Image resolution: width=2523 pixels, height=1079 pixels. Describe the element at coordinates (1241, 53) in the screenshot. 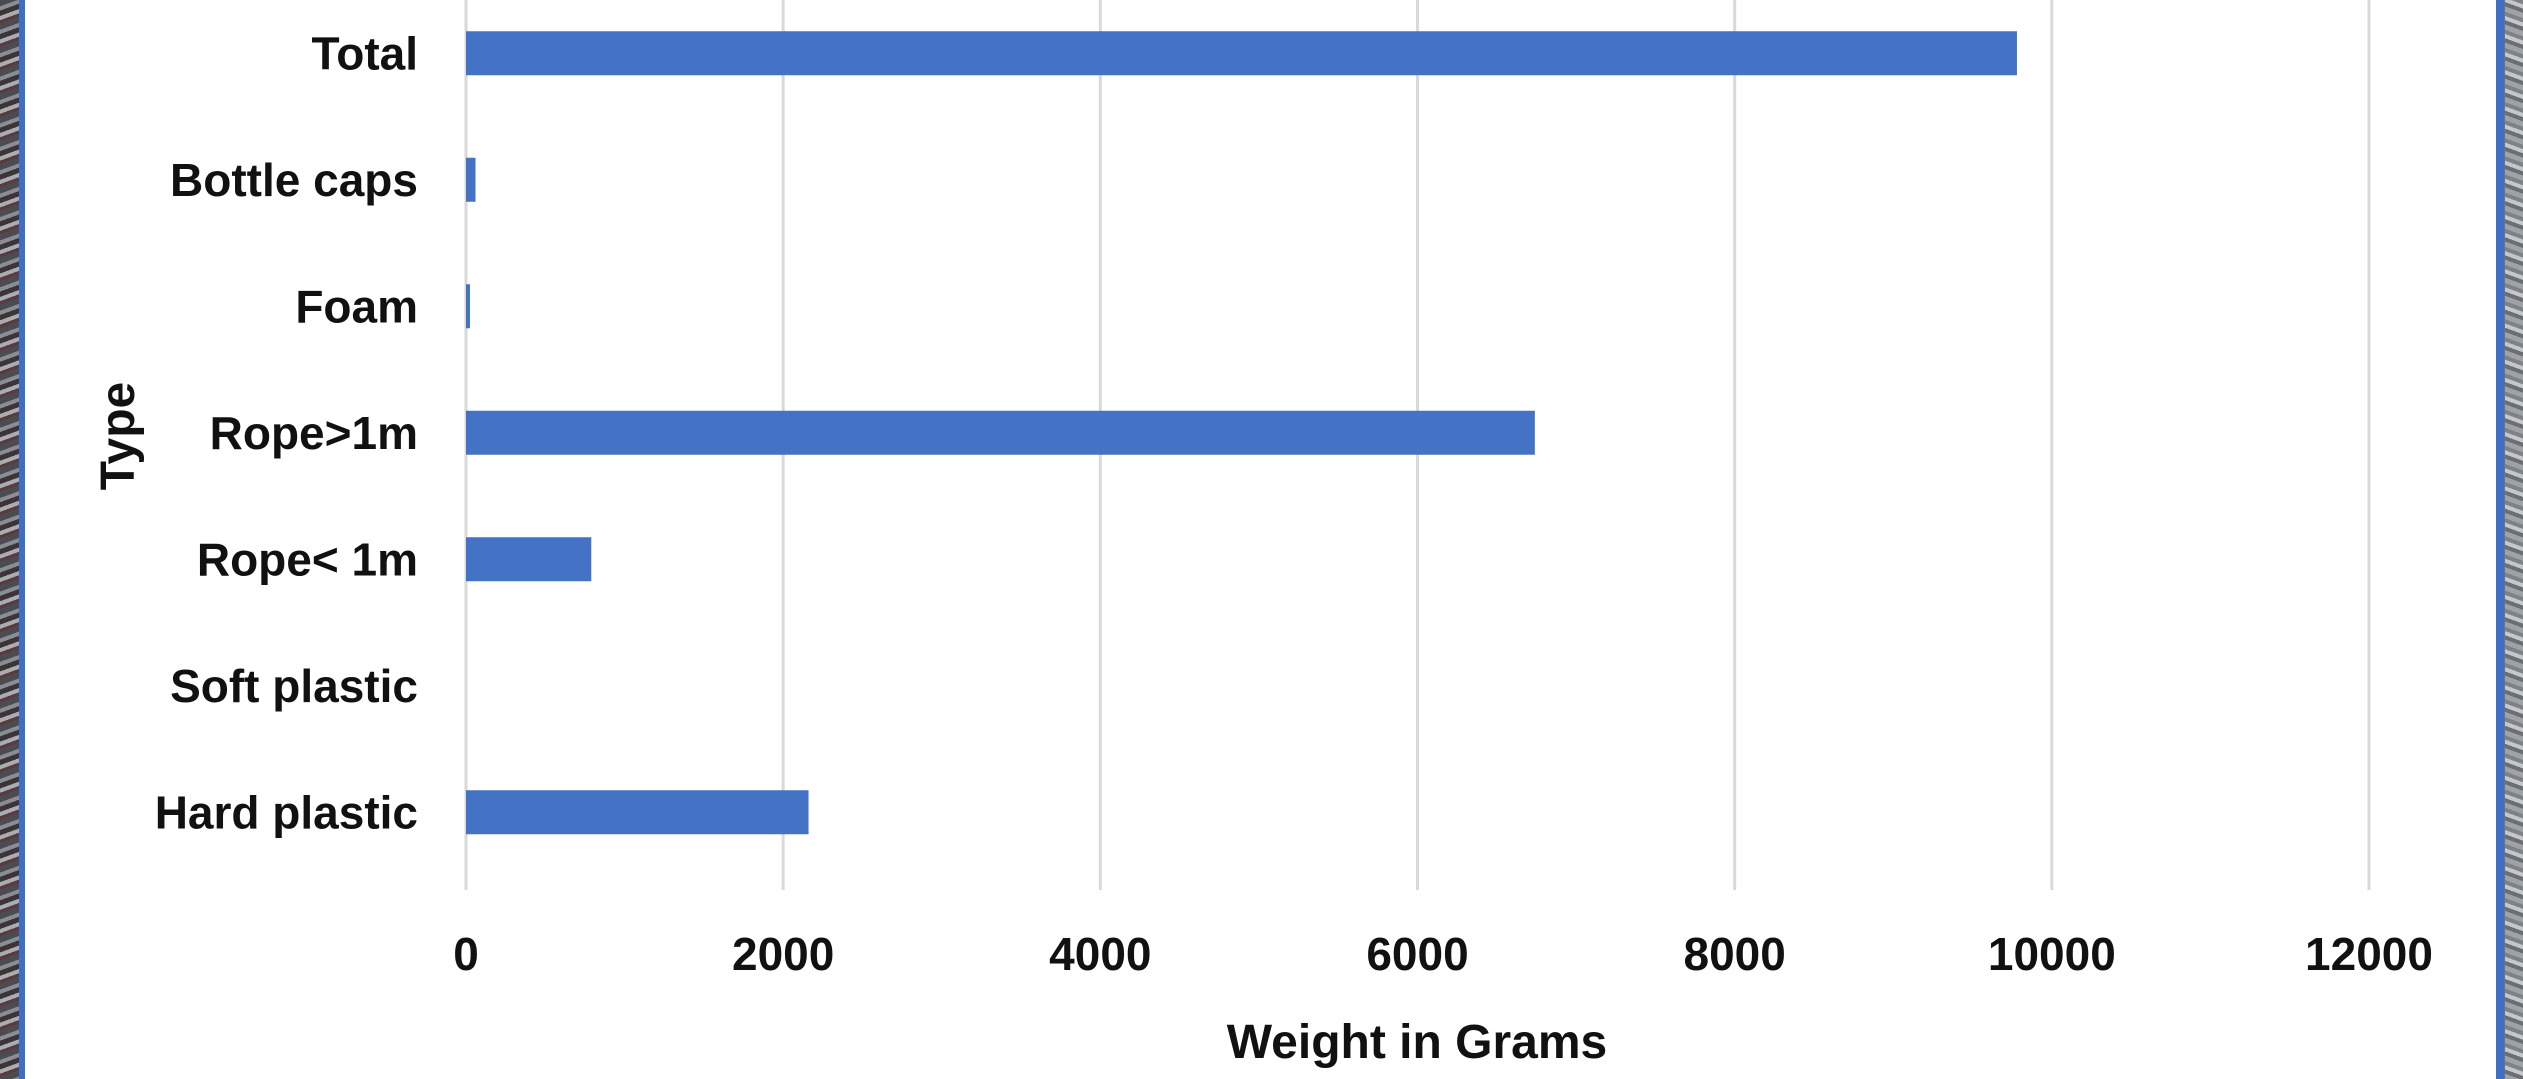

I see `bar-total` at that location.